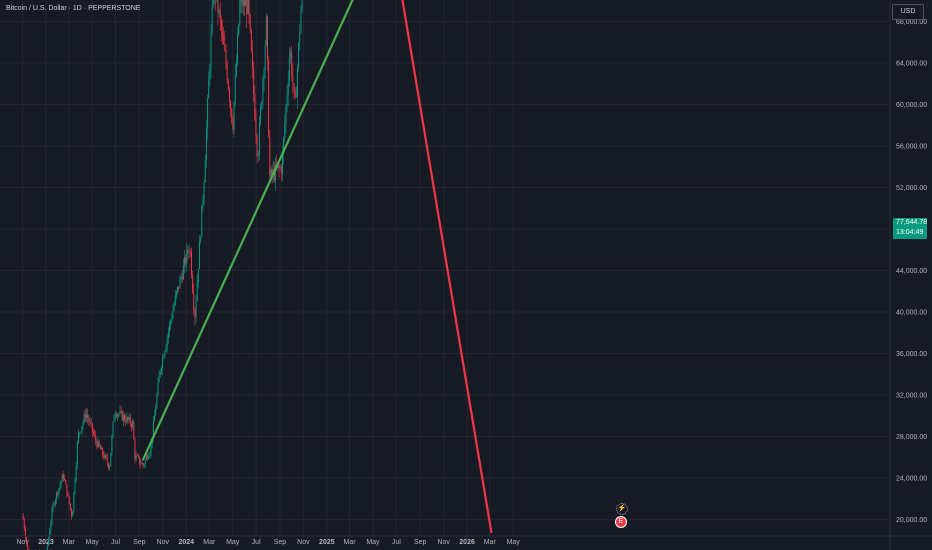 The width and height of the screenshot is (932, 550). I want to click on x-axis-tick-label: 2025, so click(327, 542).